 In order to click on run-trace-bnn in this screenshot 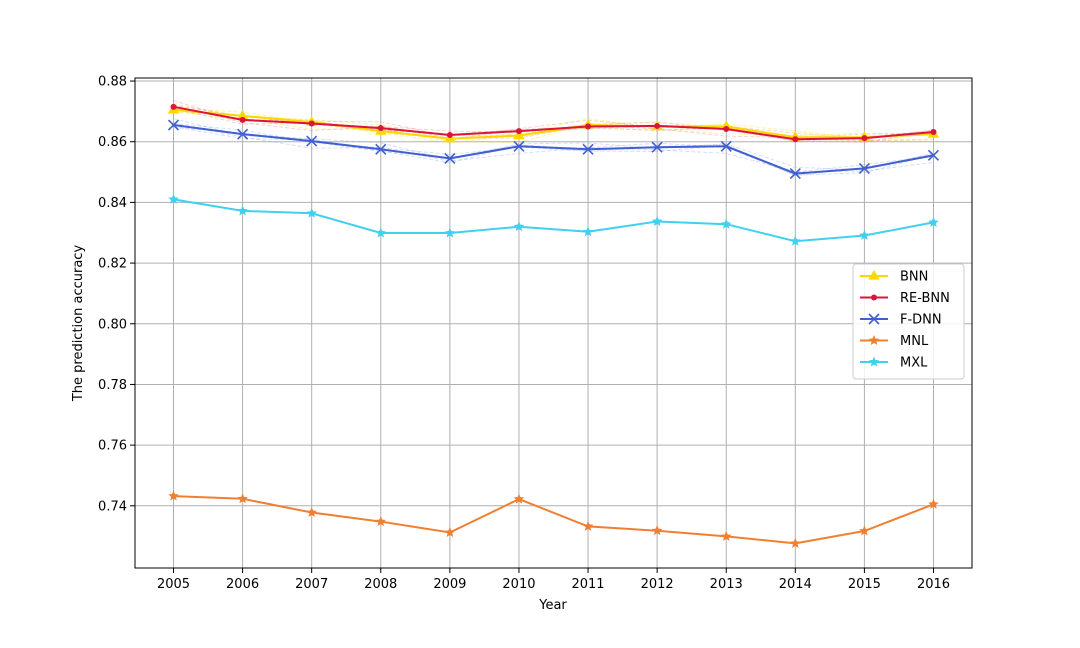, I will do `click(553, 122)`.